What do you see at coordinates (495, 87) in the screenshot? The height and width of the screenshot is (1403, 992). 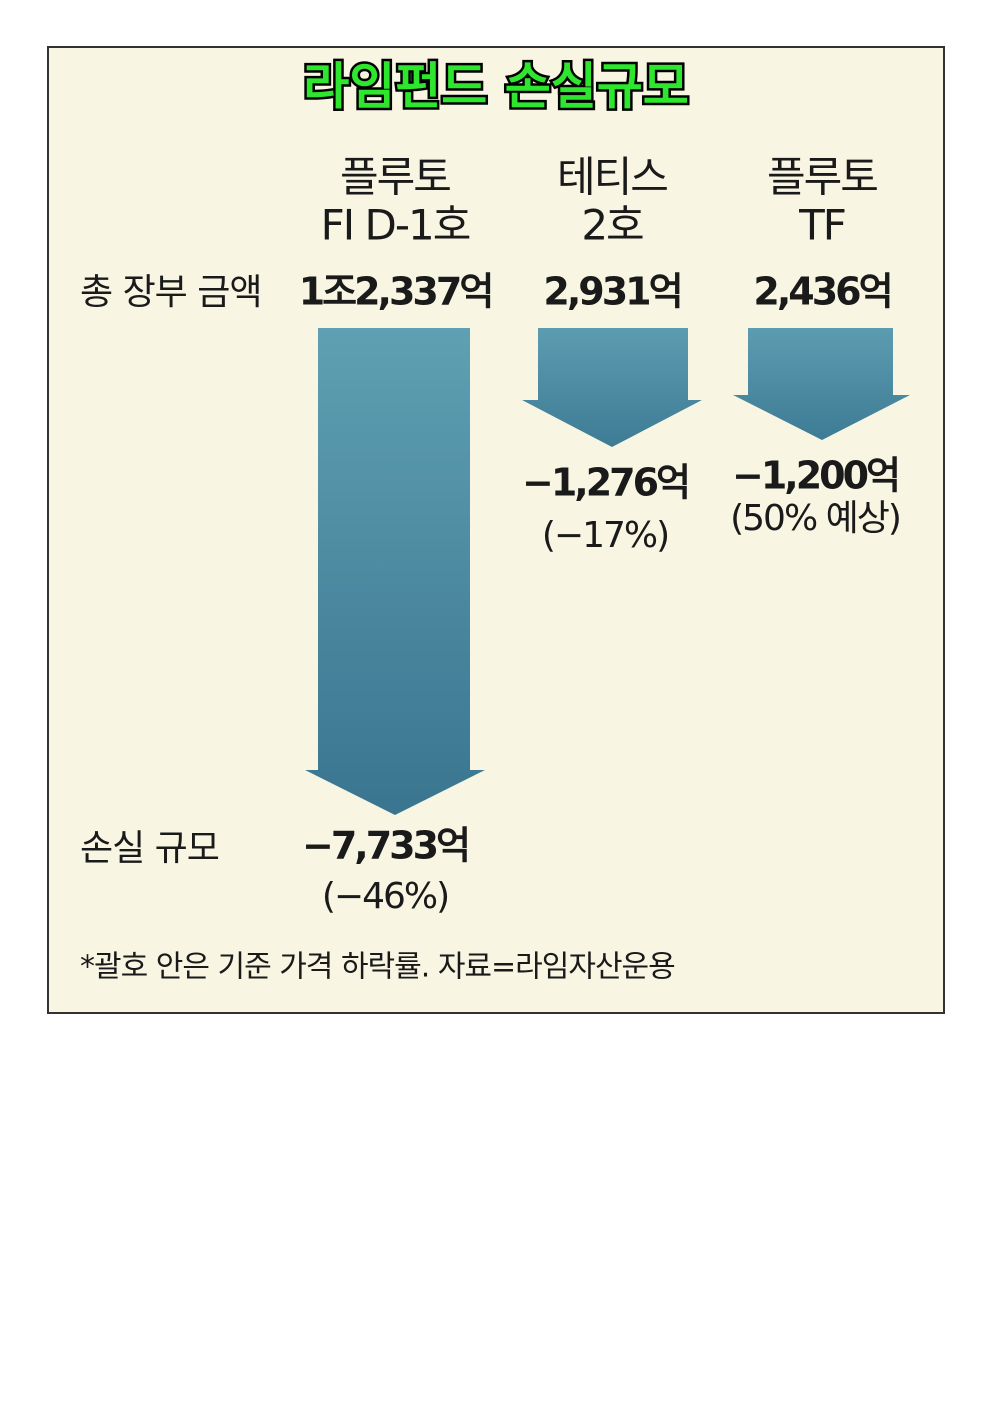 I see `title: 라임펀드 손실규모` at bounding box center [495, 87].